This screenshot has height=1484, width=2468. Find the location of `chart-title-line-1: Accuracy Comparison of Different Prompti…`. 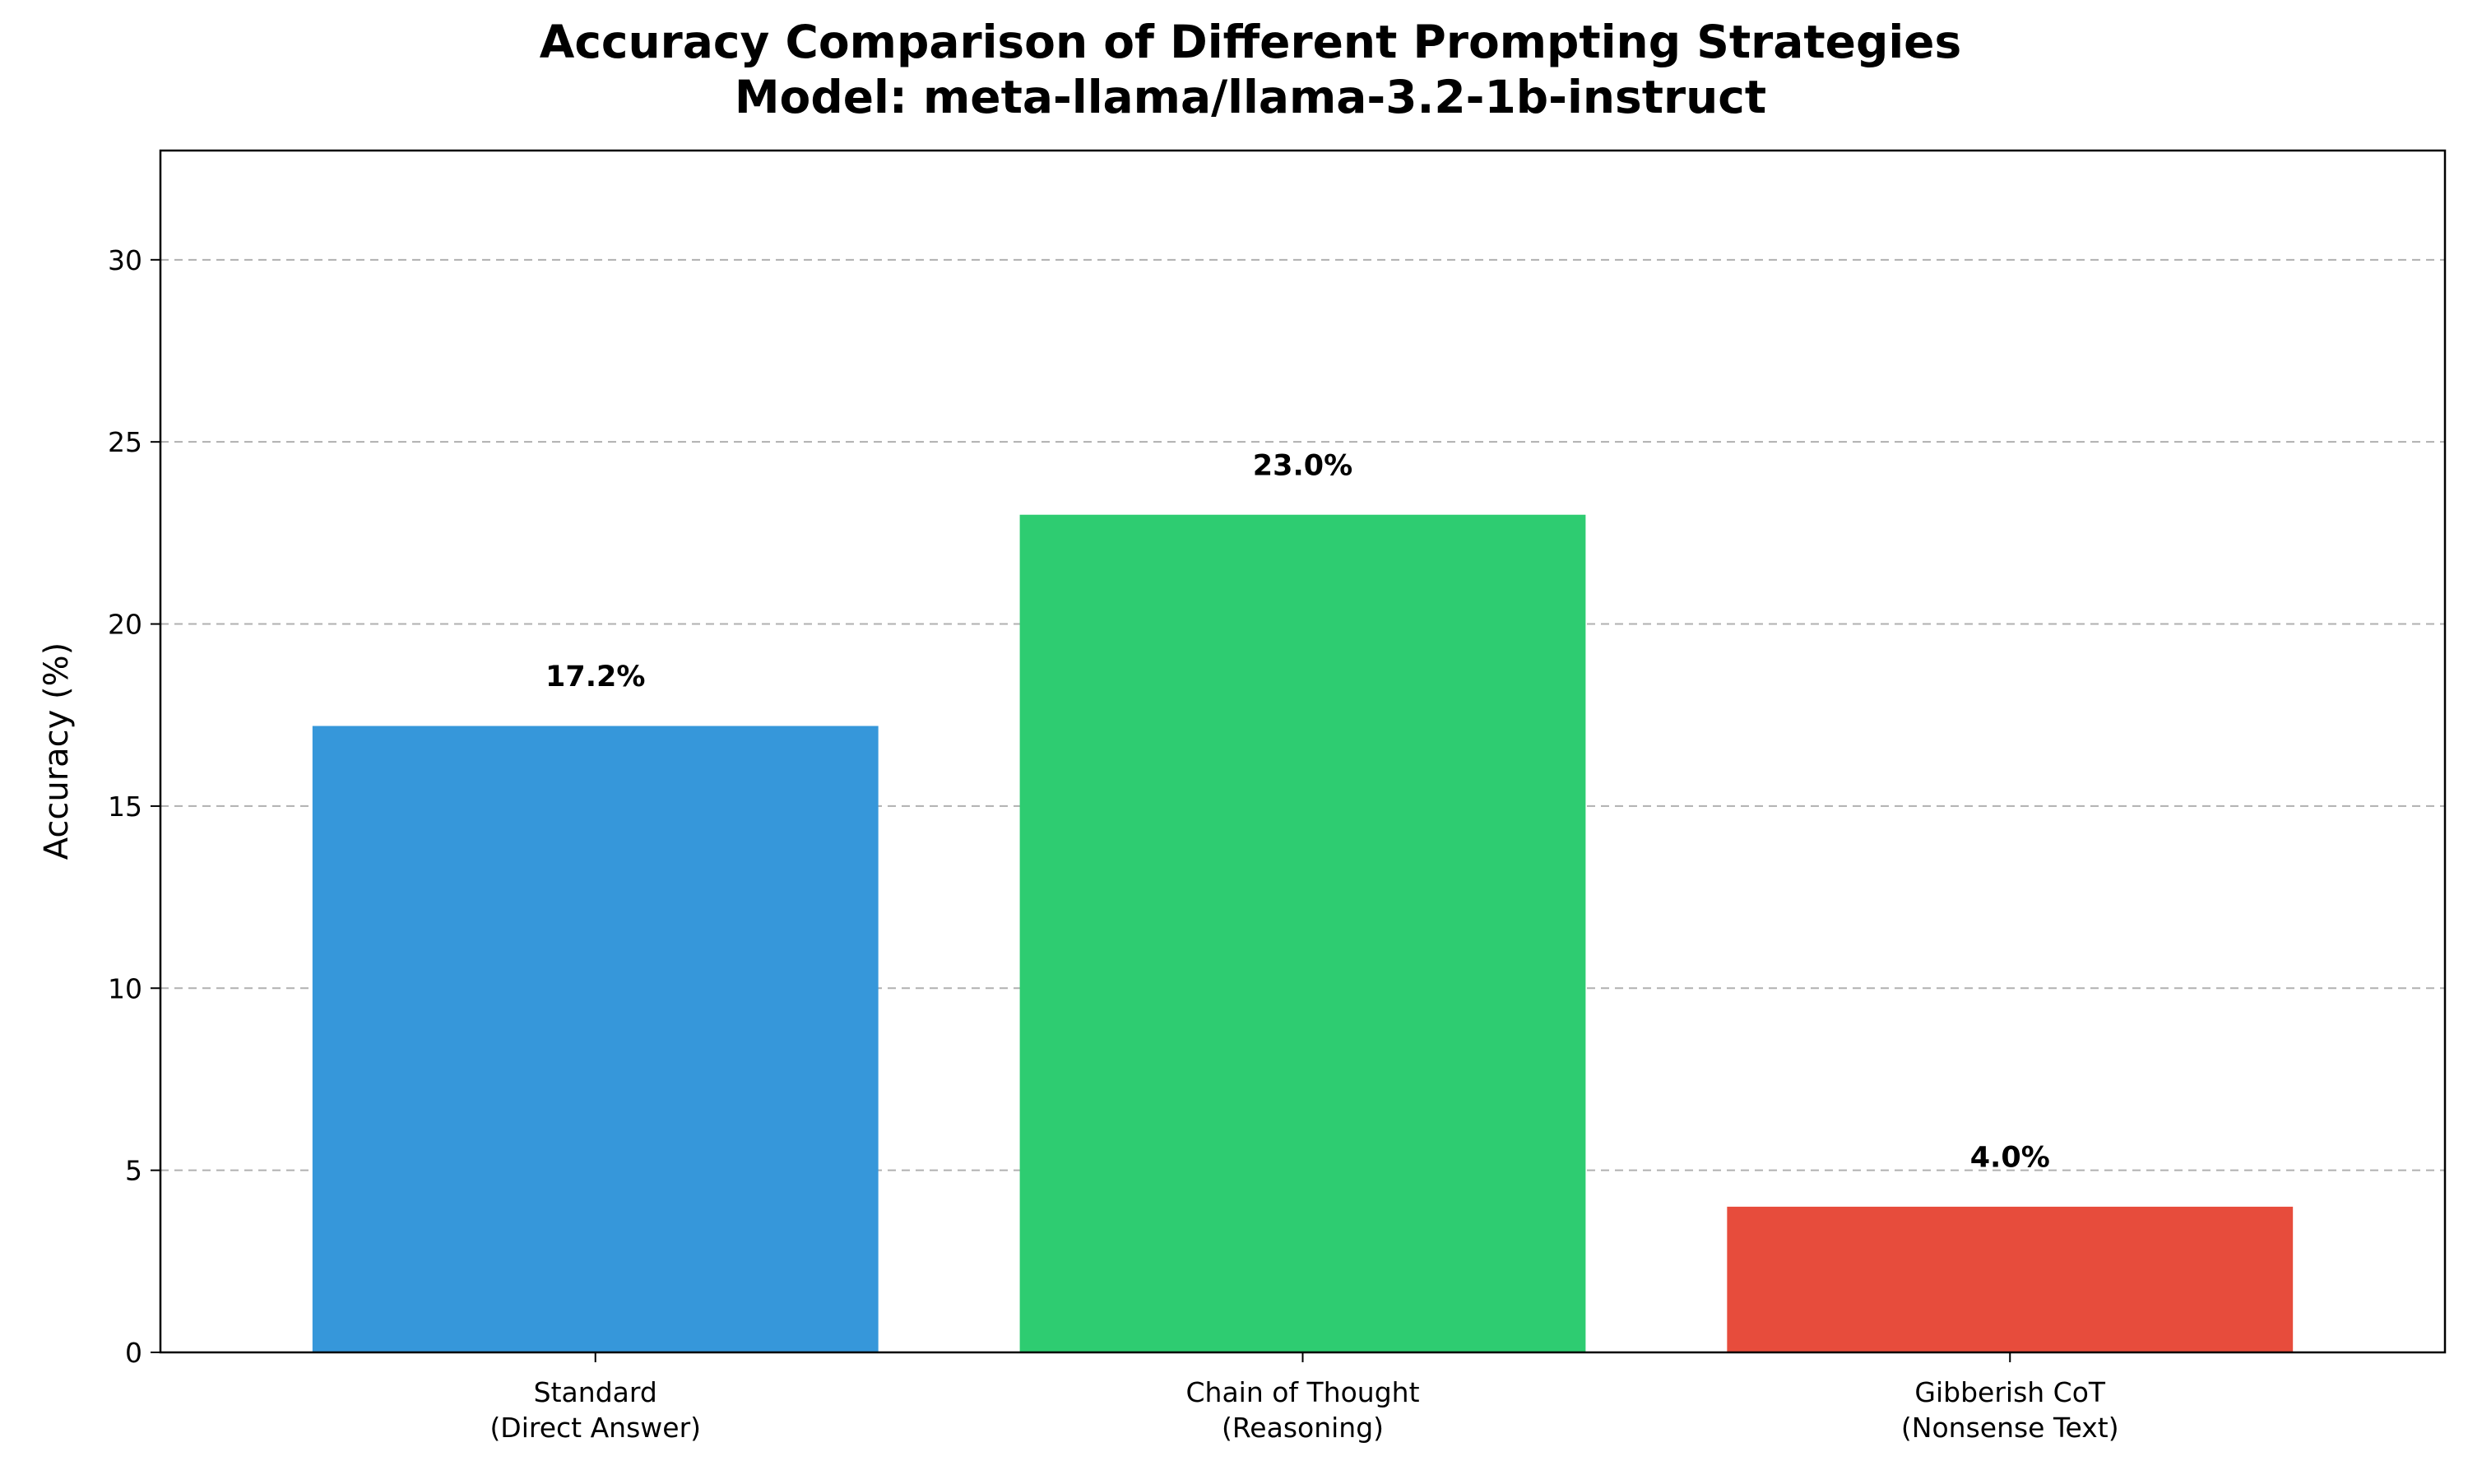

chart-title-line-1: Accuracy Comparison of Different Prompti… is located at coordinates (1250, 42).